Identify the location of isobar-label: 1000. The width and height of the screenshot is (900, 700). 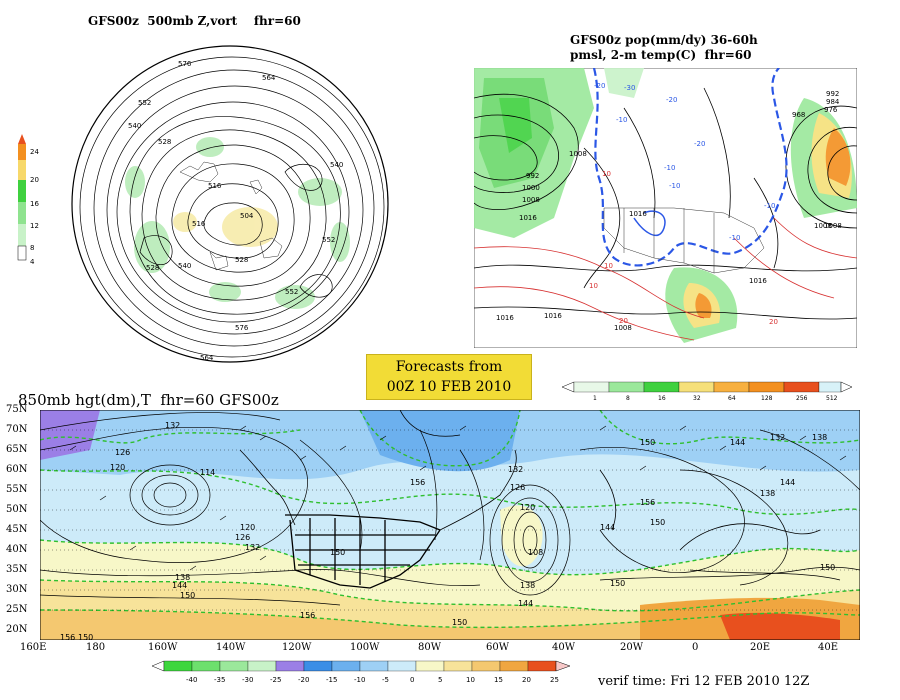
(531, 188).